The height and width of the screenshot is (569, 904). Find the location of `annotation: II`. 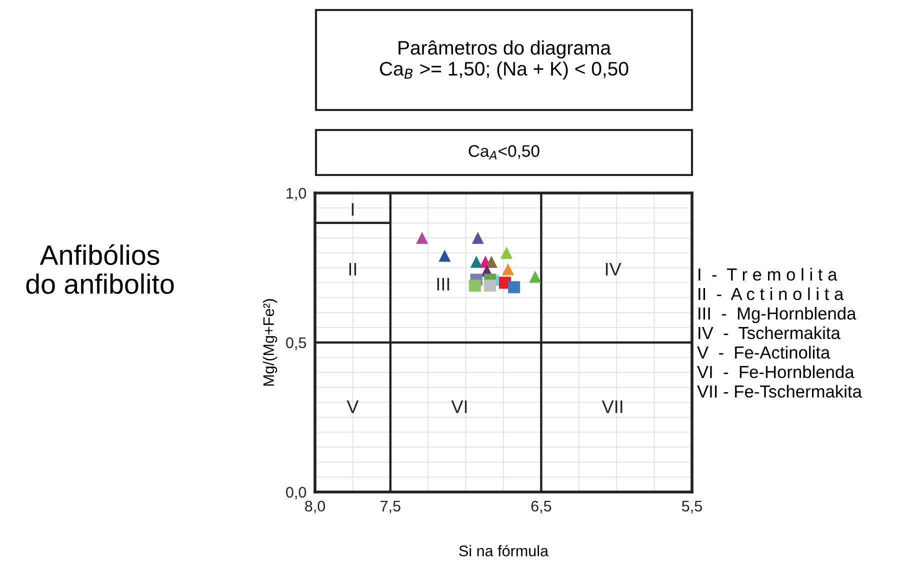

annotation: II is located at coordinates (352, 269).